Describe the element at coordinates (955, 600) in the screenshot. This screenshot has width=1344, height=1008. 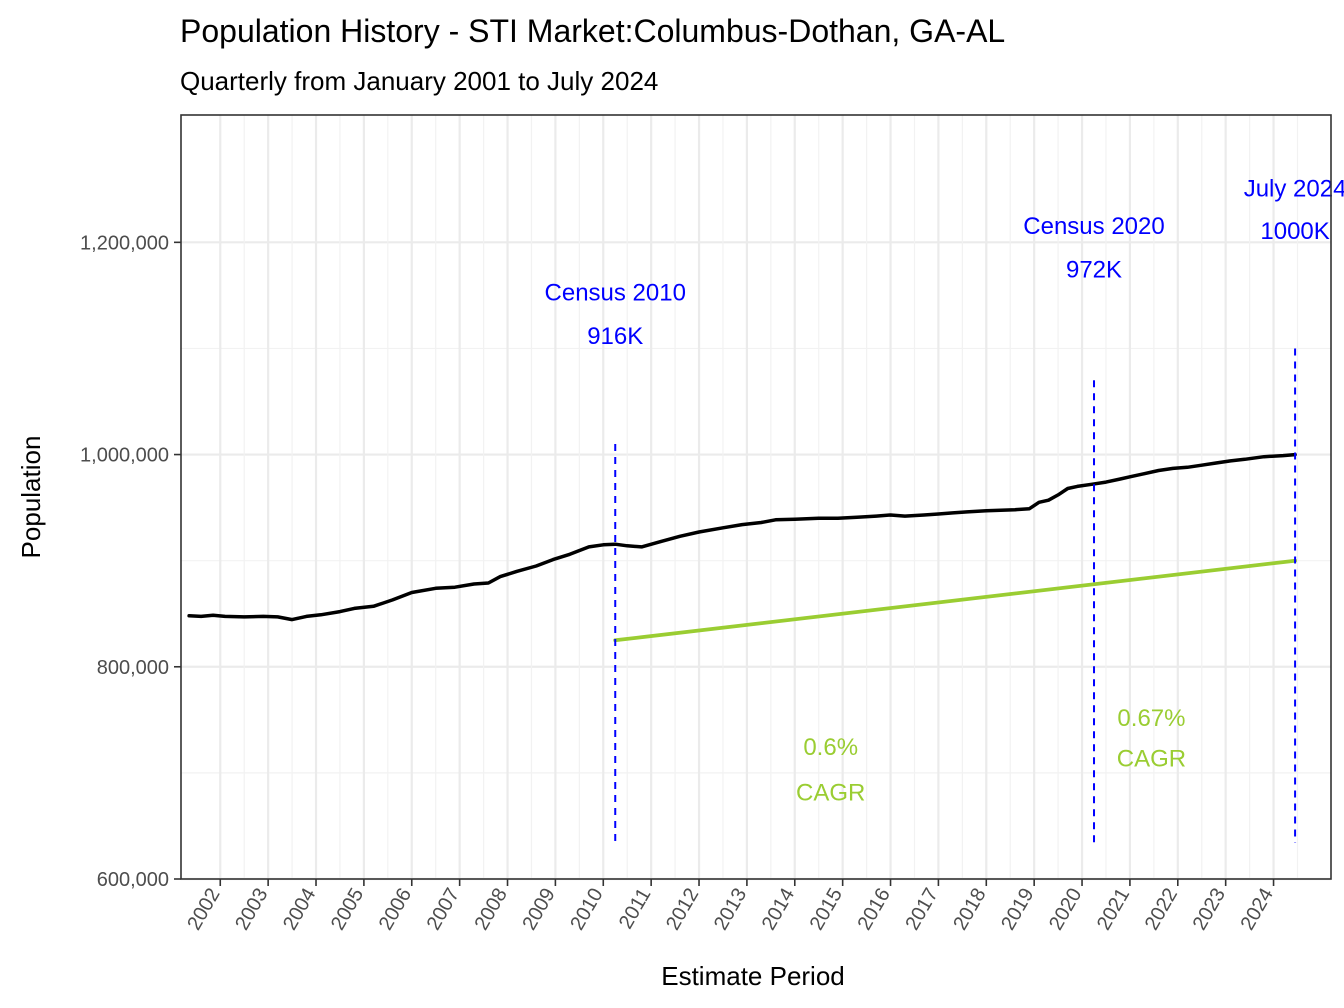
I see `cagr-trend-line` at that location.